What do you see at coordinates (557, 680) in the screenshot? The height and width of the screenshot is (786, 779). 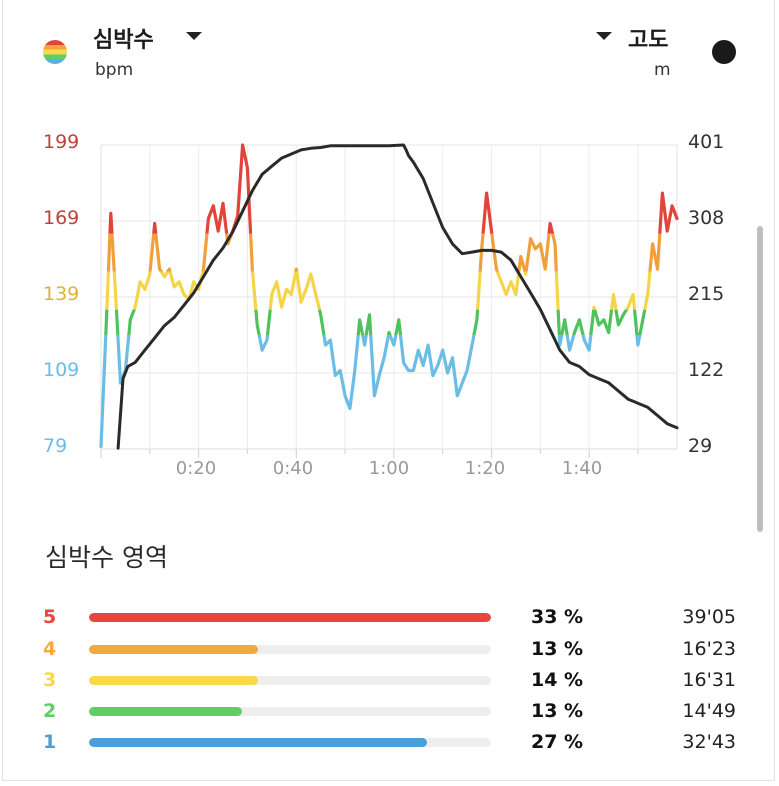 I see `zone-percent: 14 %` at bounding box center [557, 680].